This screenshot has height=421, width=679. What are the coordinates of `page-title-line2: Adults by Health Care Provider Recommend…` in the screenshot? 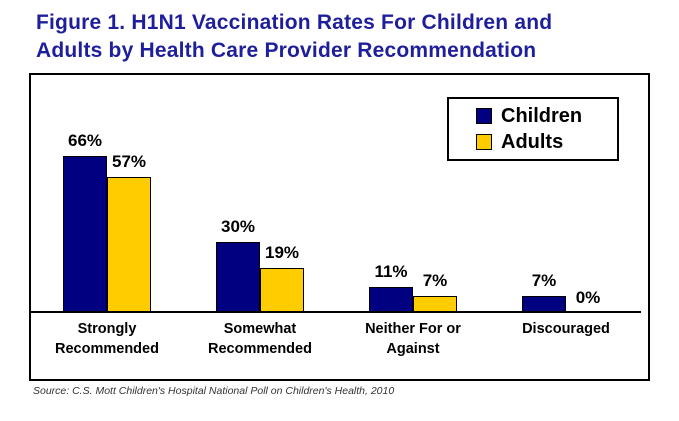 It's located at (286, 50).